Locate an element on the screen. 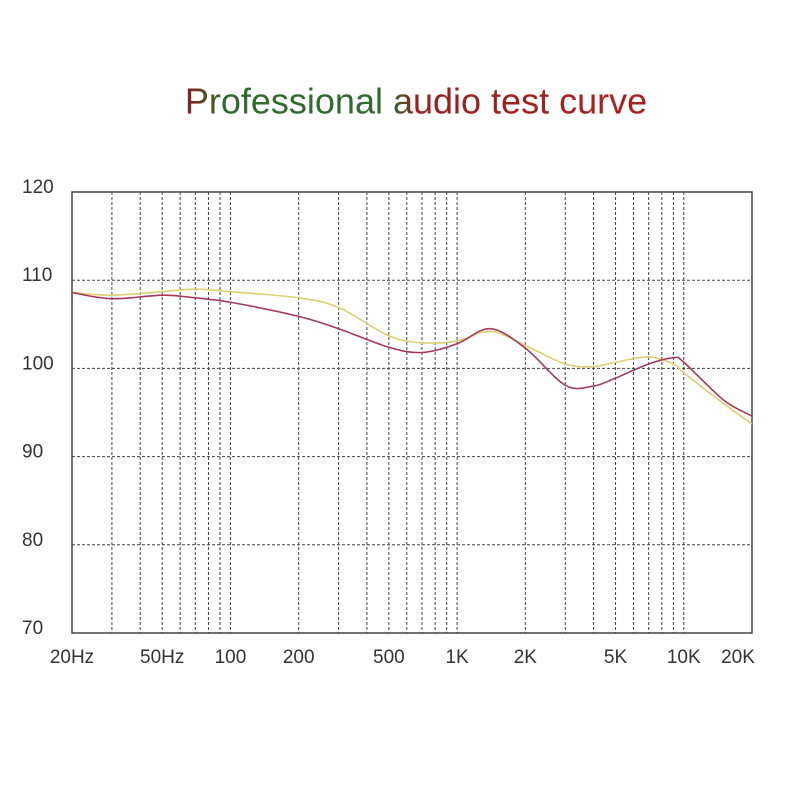 This screenshot has width=800, height=800. x-tick-label: 20K is located at coordinates (738, 657).